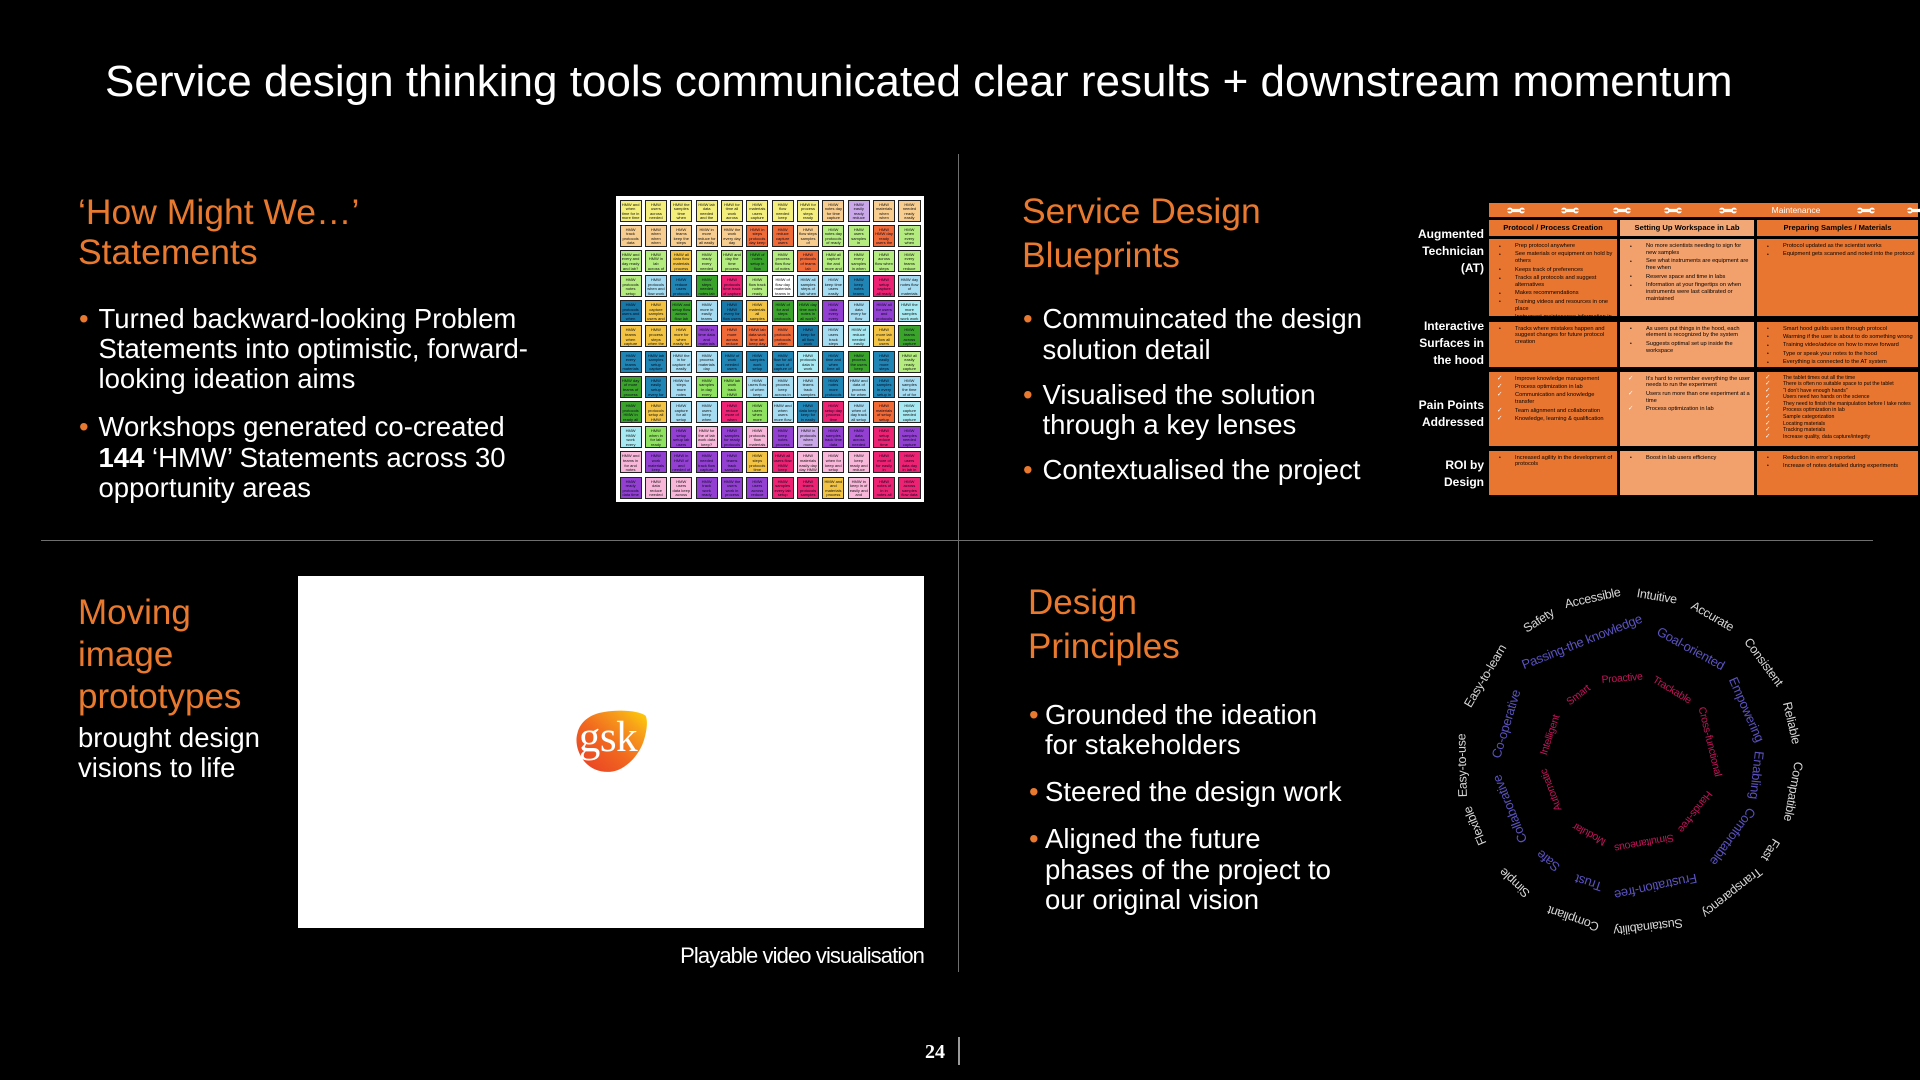 The height and width of the screenshot is (1080, 1920). I want to click on svg-text: Cross-functional, so click(1710, 742).